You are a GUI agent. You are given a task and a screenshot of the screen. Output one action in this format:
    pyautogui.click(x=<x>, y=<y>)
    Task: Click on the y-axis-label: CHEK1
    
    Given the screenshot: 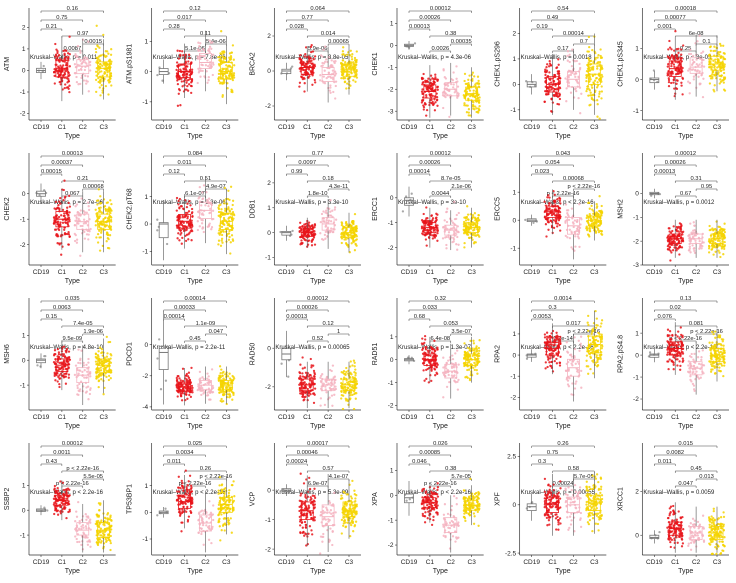 What is the action you would take?
    pyautogui.click(x=375, y=63)
    